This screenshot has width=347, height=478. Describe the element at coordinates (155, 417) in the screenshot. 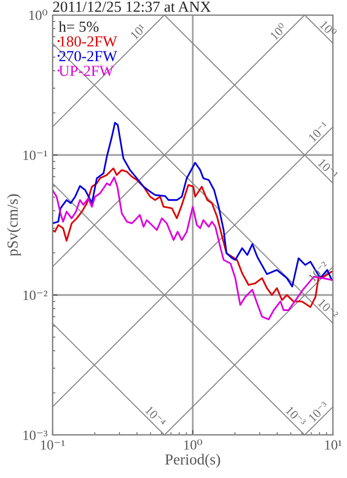

I see `annotation: 10⁻⁴` at that location.